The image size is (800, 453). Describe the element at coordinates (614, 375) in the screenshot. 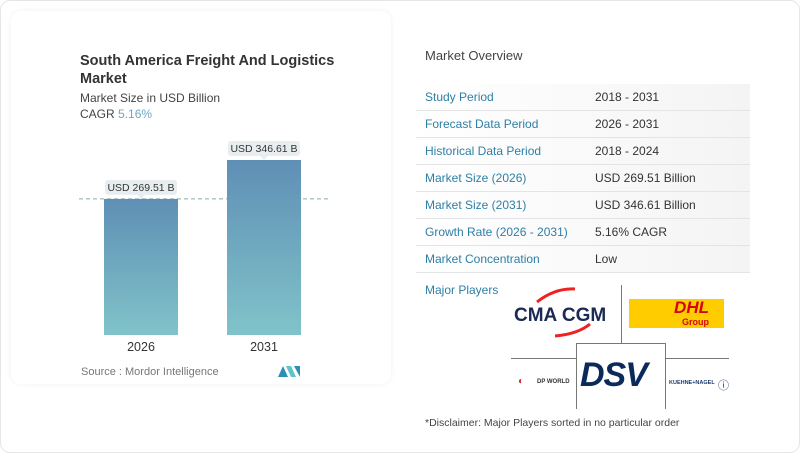

I see `logo-dsv: DSV` at that location.